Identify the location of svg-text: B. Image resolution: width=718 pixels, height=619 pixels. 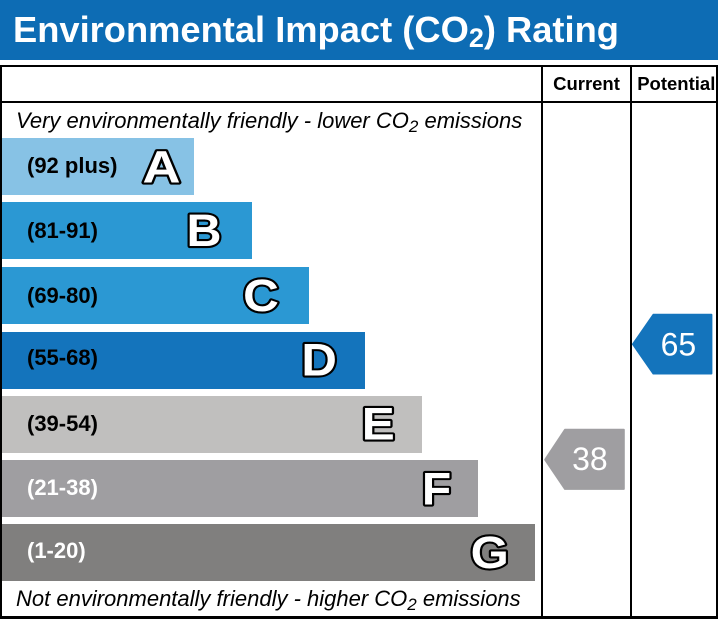
(204, 230).